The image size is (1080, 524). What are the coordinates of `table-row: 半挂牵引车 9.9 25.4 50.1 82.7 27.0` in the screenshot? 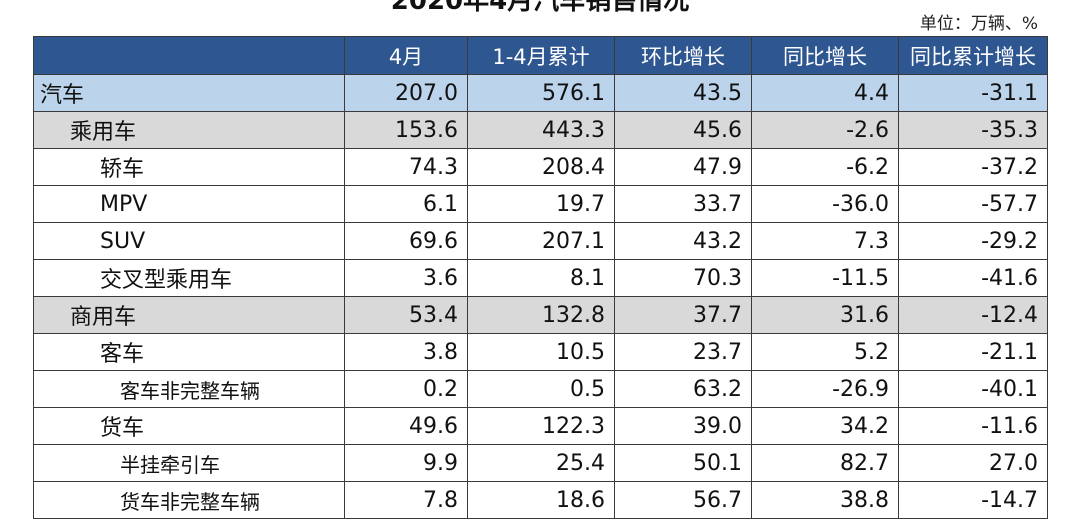 It's located at (540, 463).